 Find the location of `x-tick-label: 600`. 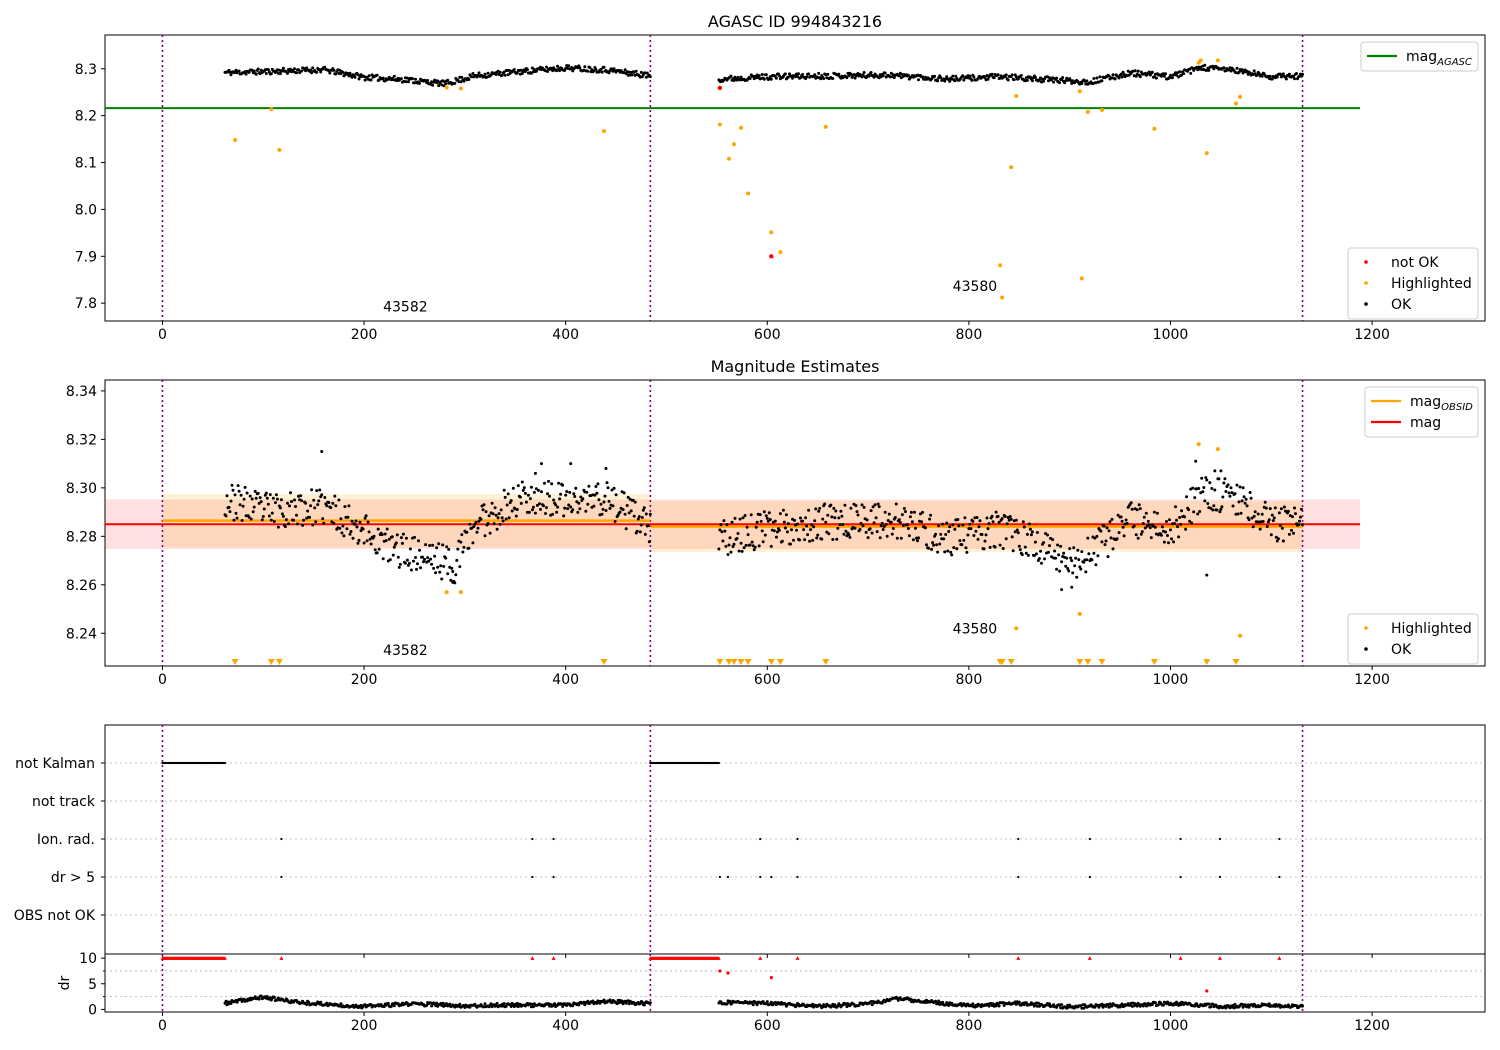

x-tick-label: 600 is located at coordinates (767, 680).